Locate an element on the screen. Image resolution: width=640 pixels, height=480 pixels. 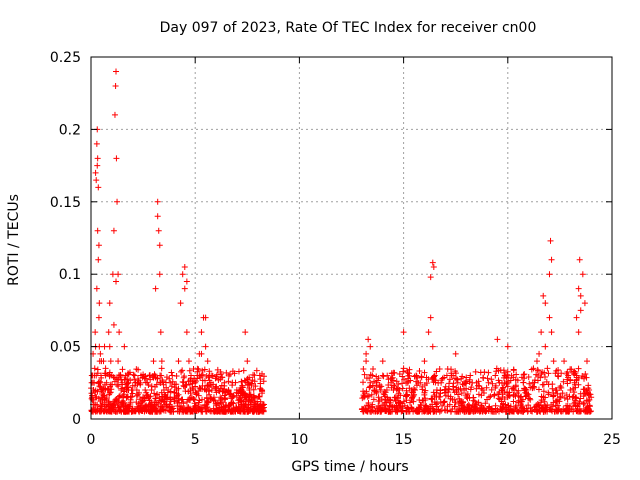
x-tick-labels: 0 5 10 15 20 25 is located at coordinates (354, 440).